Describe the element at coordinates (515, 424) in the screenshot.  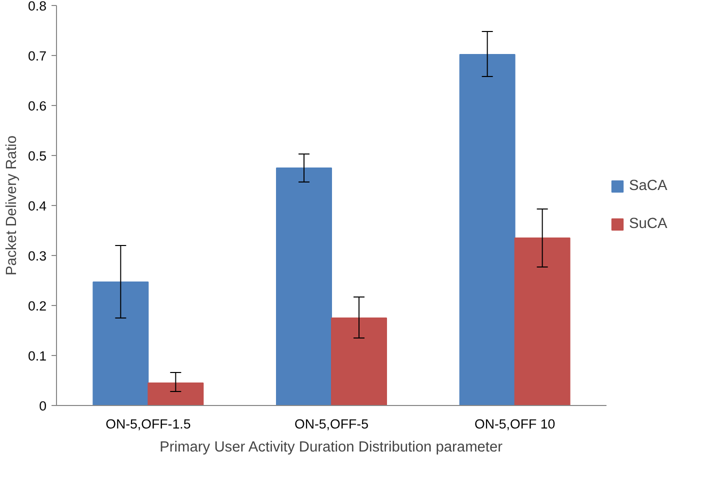
I see `x-tick-label: ON-5,OFF 10` at that location.